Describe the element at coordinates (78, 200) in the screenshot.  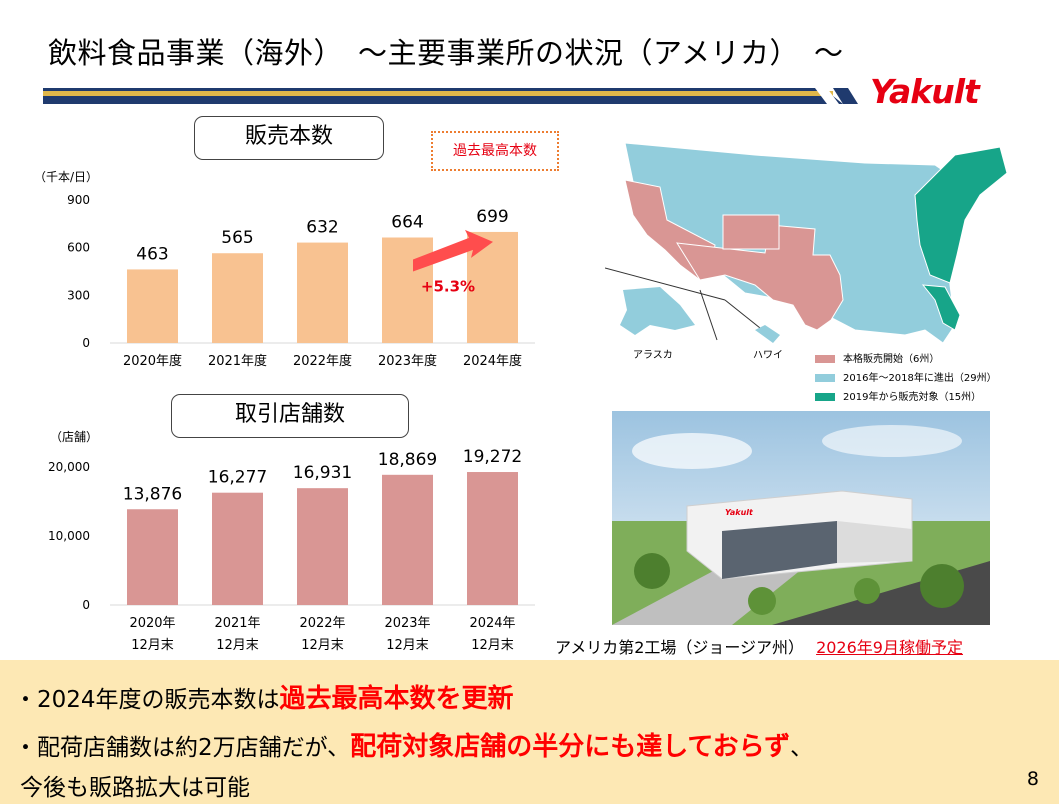
I see `y-tick-label: 900` at that location.